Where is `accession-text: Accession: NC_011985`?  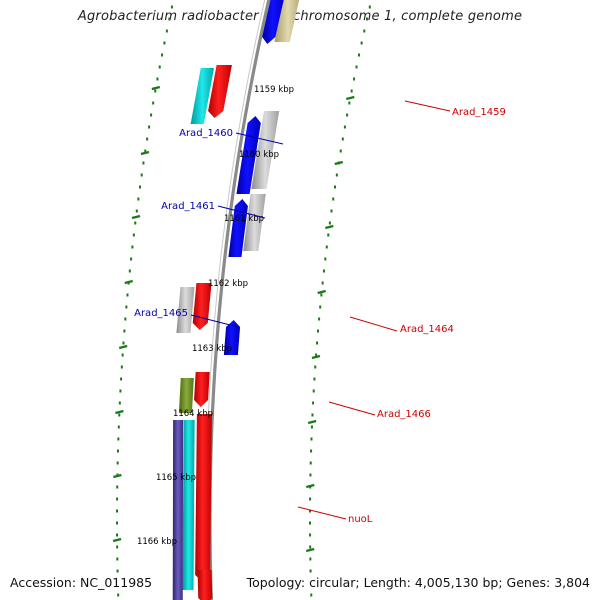 accession-text: Accession: NC_011985 is located at coordinates (81, 582).